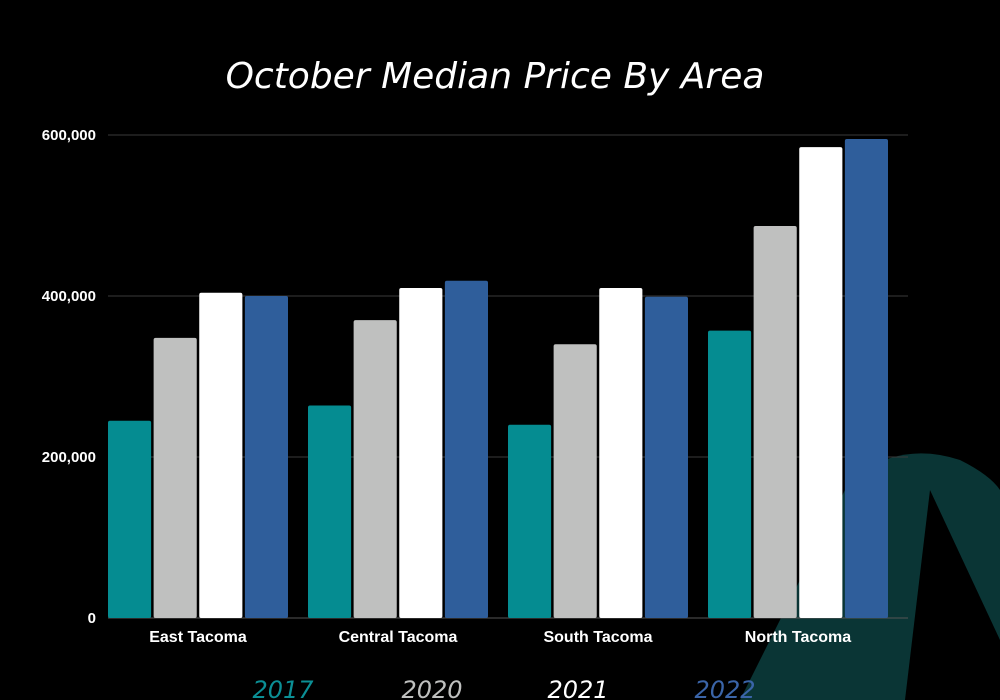 The image size is (1000, 700). Describe the element at coordinates (69, 296) in the screenshot. I see `y-tick-label: 400,000` at that location.